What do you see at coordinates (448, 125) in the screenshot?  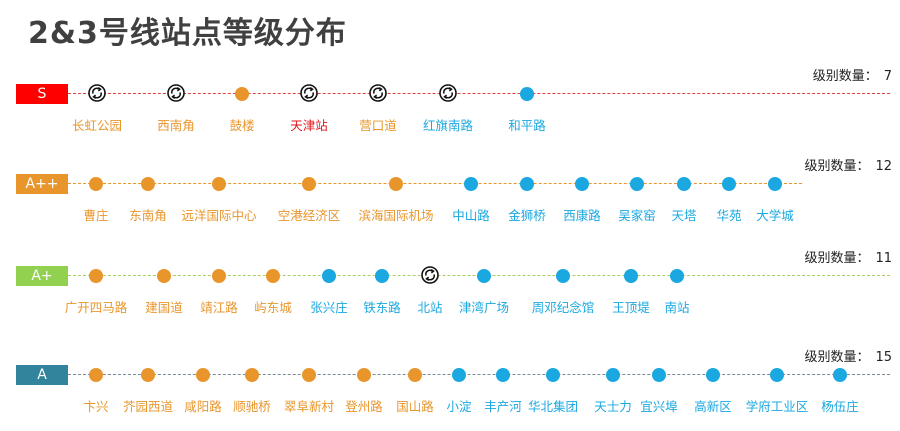 I see `station-label: 红旗南路` at bounding box center [448, 125].